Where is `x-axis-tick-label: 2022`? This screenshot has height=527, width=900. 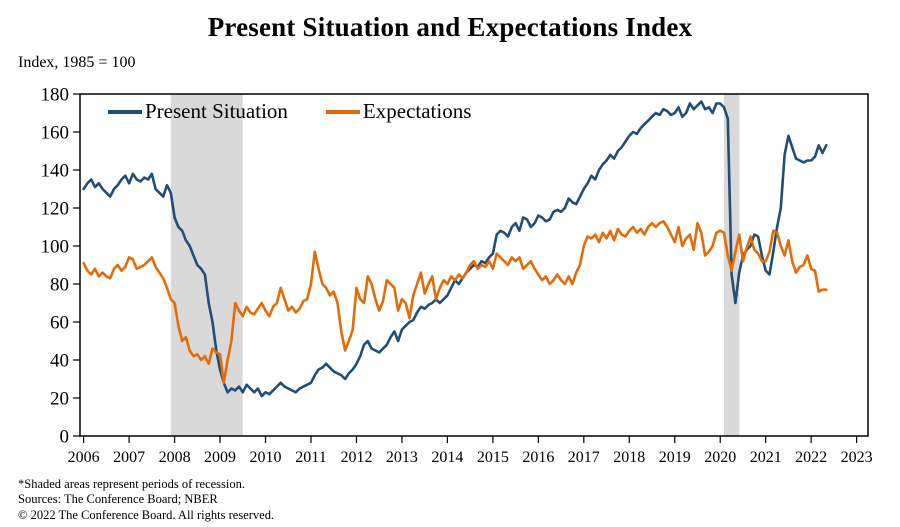
x-axis-tick-label: 2022 is located at coordinates (811, 457).